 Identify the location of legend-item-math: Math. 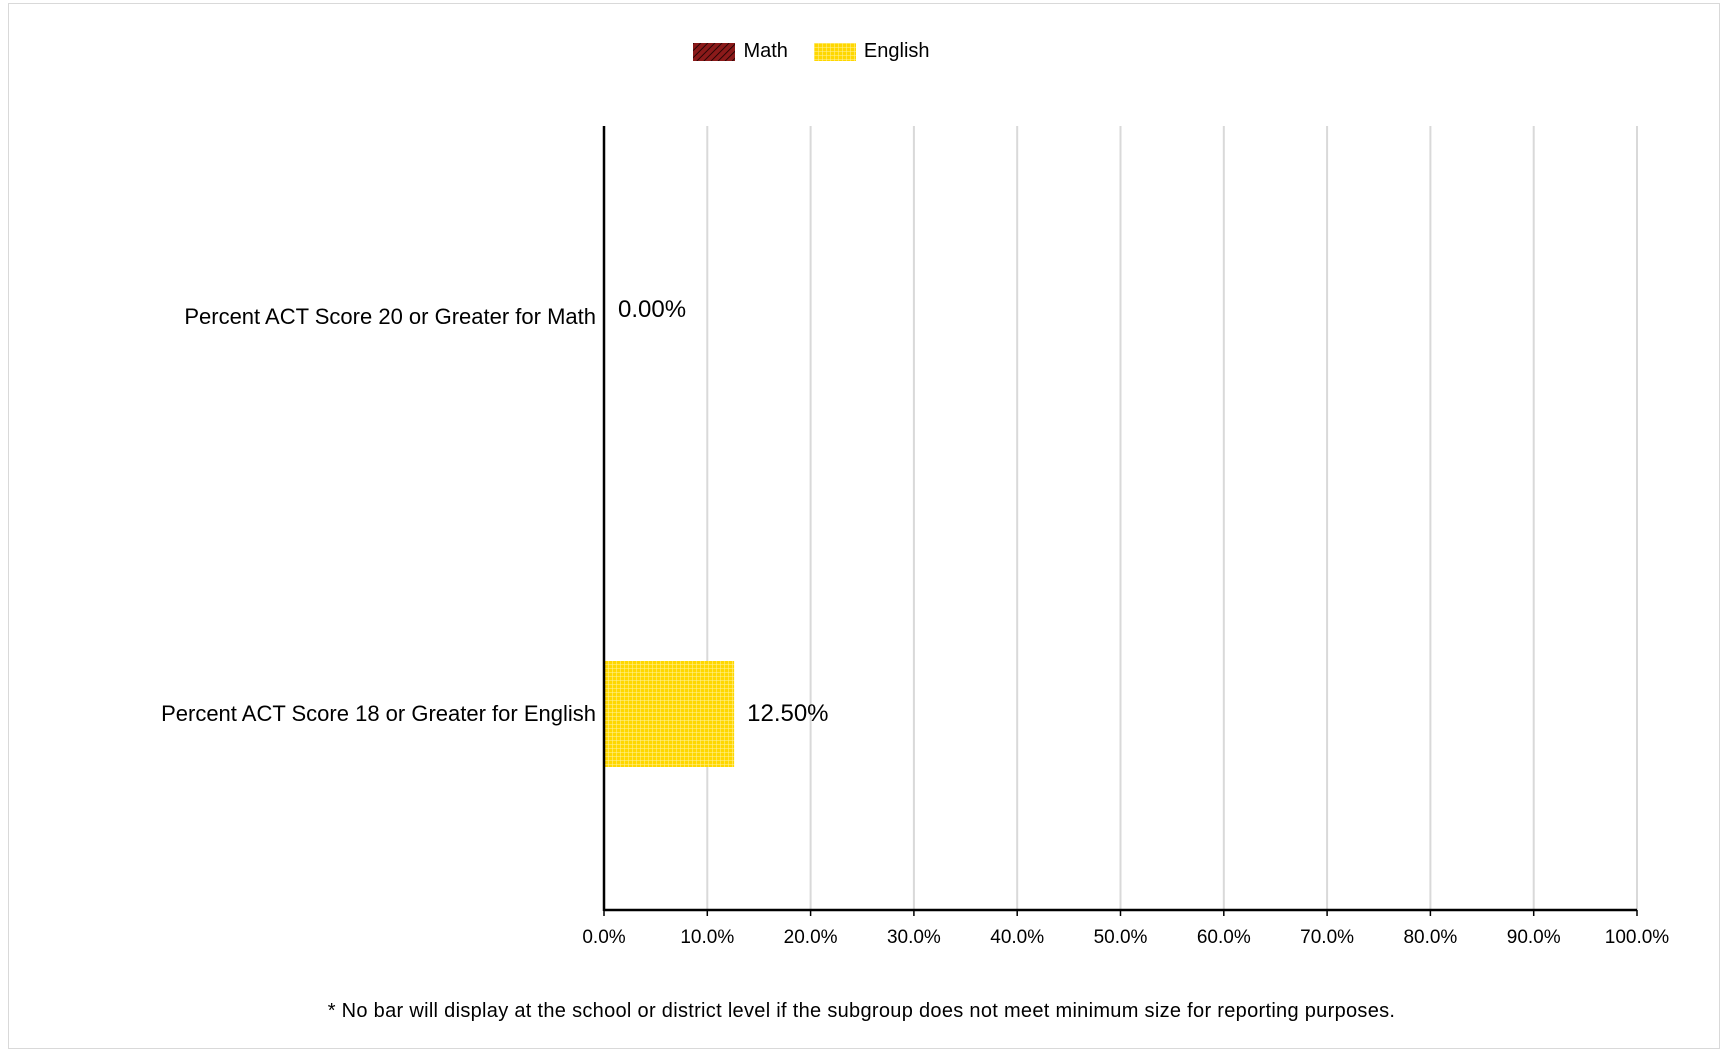
(740, 51).